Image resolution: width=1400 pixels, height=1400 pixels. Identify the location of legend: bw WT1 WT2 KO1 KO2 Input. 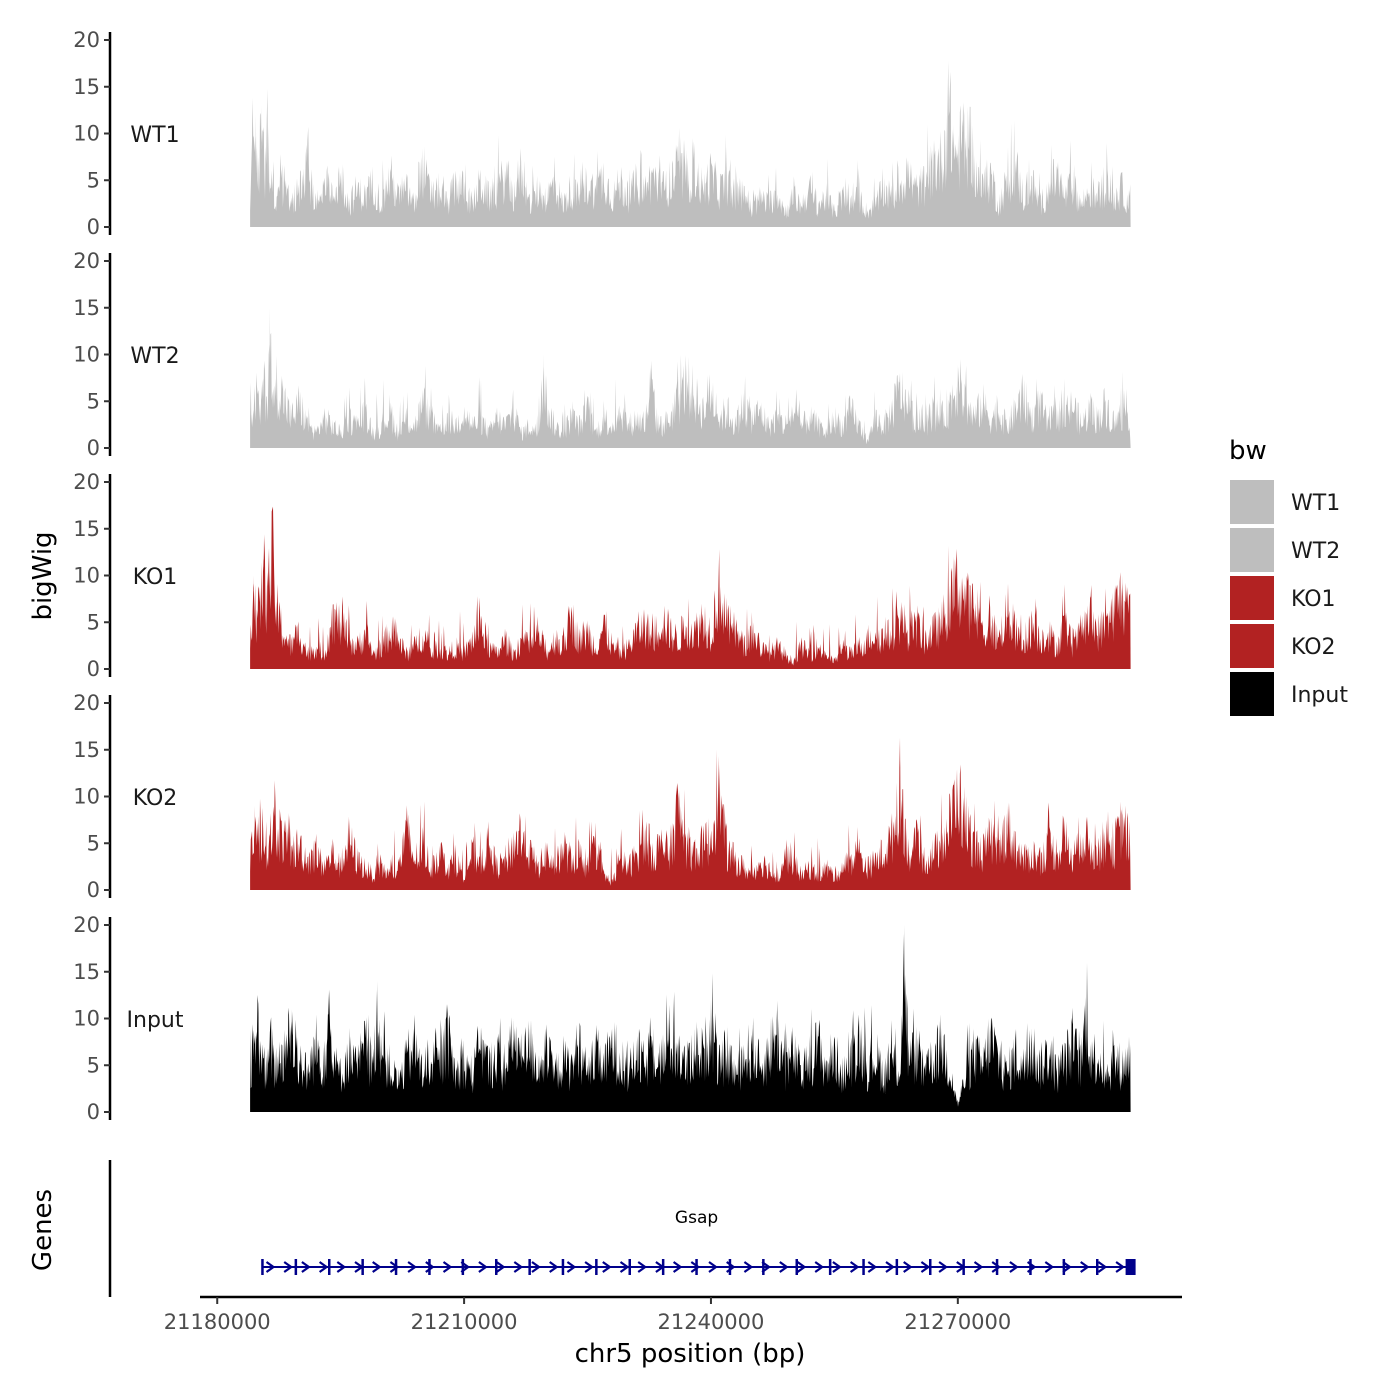
(1288, 576).